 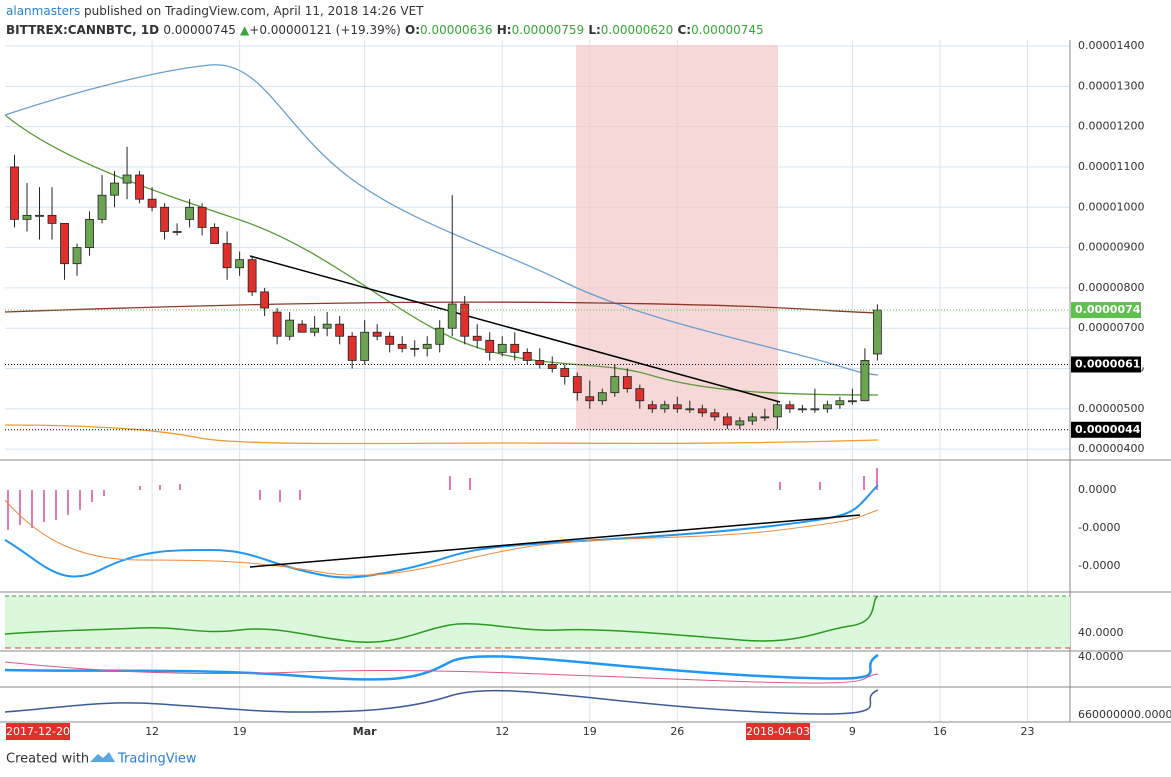 What do you see at coordinates (727, 30) in the screenshot?
I see `c: 0.00000745` at bounding box center [727, 30].